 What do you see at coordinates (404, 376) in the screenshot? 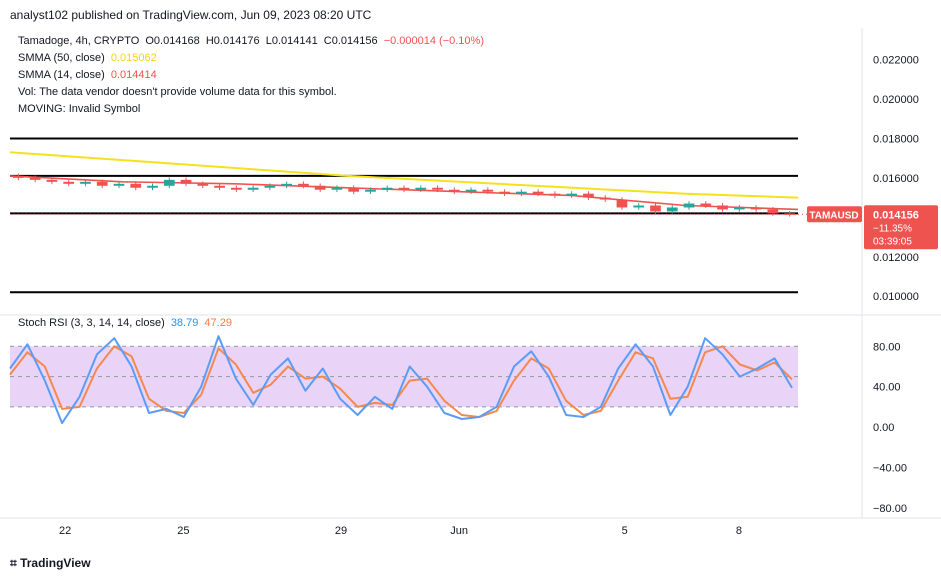
I see `rsi-band-layer` at bounding box center [404, 376].